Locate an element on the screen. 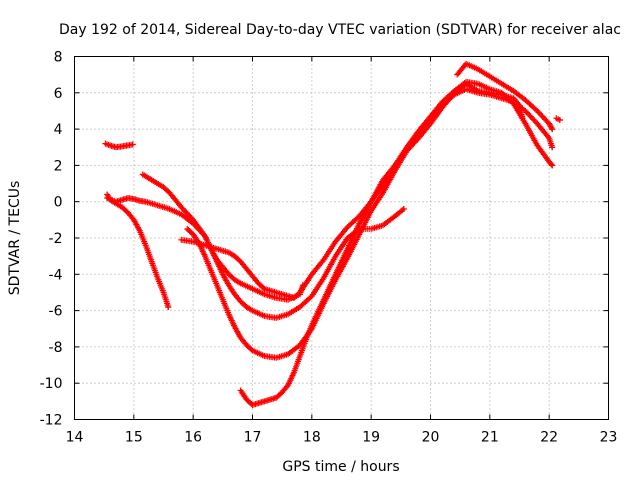 The height and width of the screenshot is (480, 640). y-tick-label: 6 is located at coordinates (58, 94).